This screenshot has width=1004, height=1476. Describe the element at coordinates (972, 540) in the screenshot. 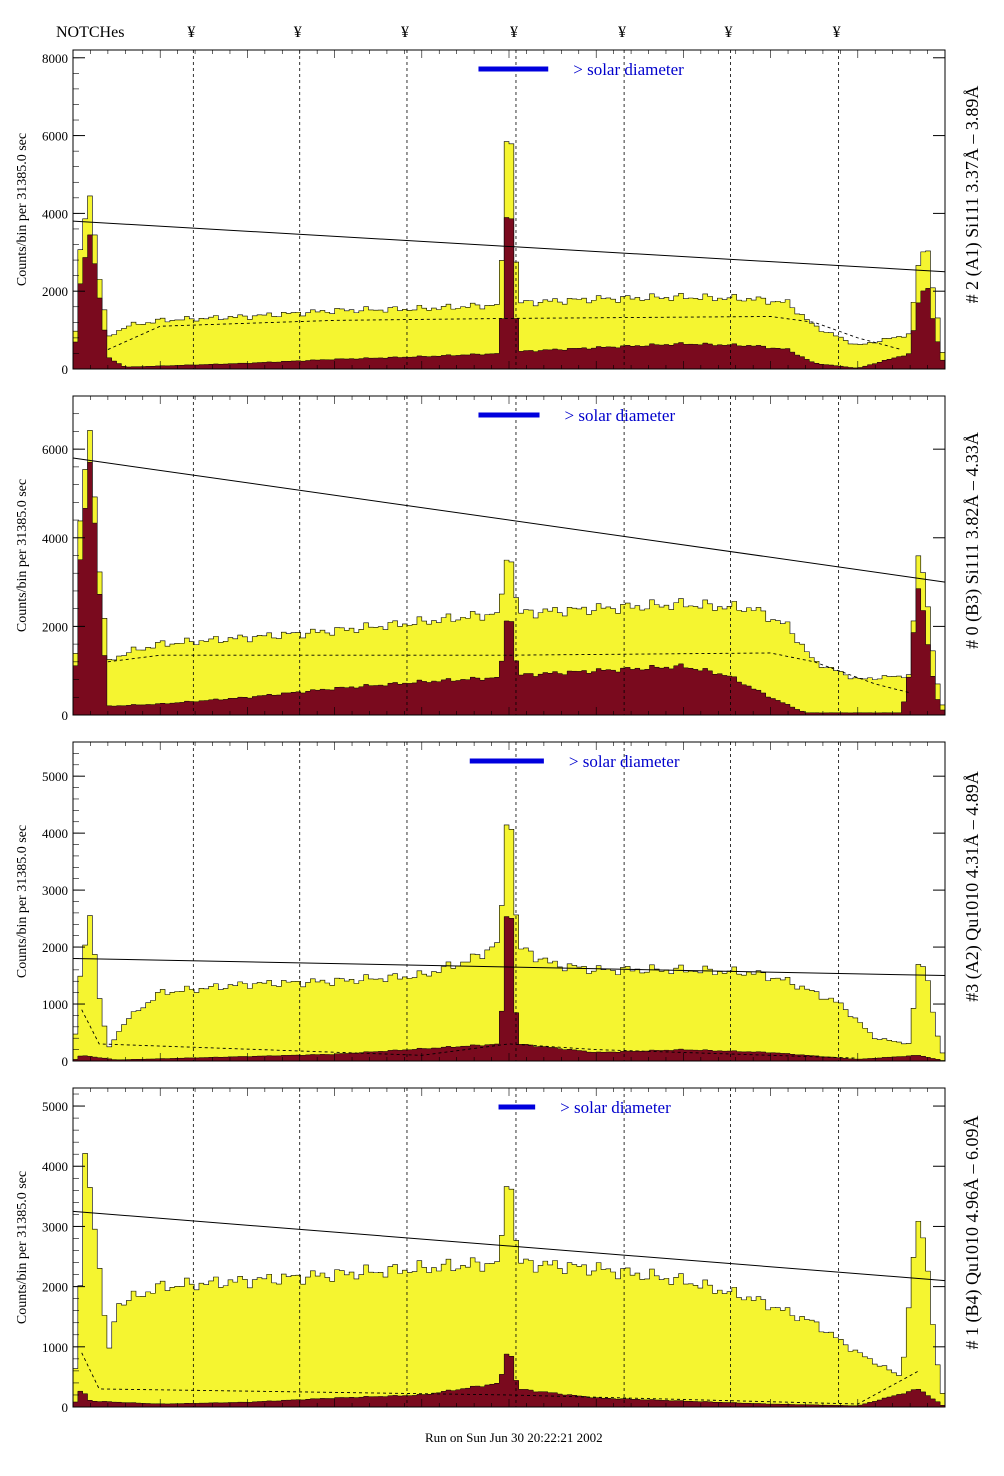

I see `panel-label: # 0 (B3) Si111 3.82Å – 4.33Å` at that location.